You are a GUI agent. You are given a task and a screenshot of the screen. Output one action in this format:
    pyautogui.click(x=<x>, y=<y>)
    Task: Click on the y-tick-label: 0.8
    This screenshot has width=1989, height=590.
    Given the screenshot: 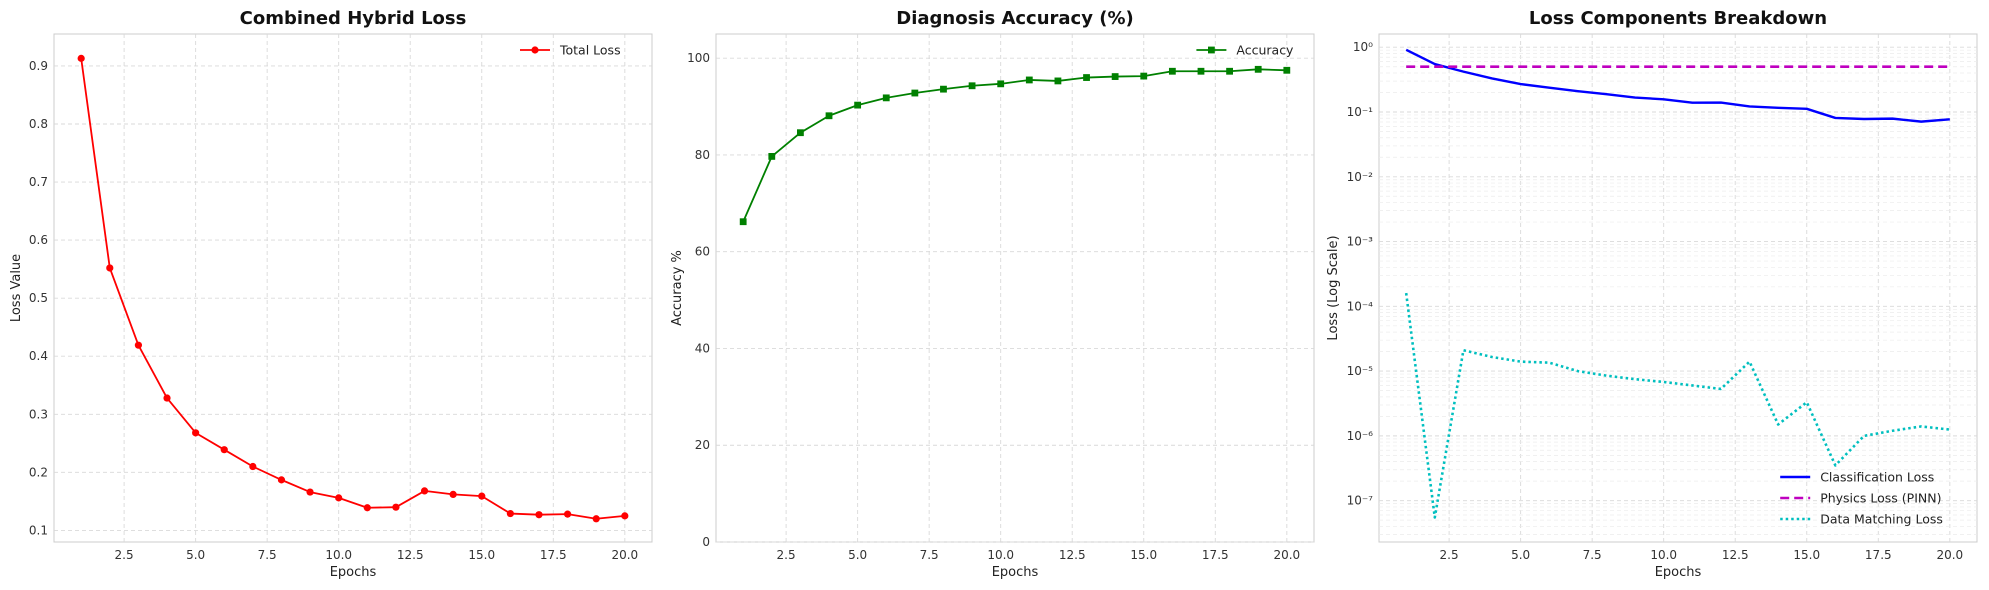 What is the action you would take?
    pyautogui.click(x=38, y=124)
    